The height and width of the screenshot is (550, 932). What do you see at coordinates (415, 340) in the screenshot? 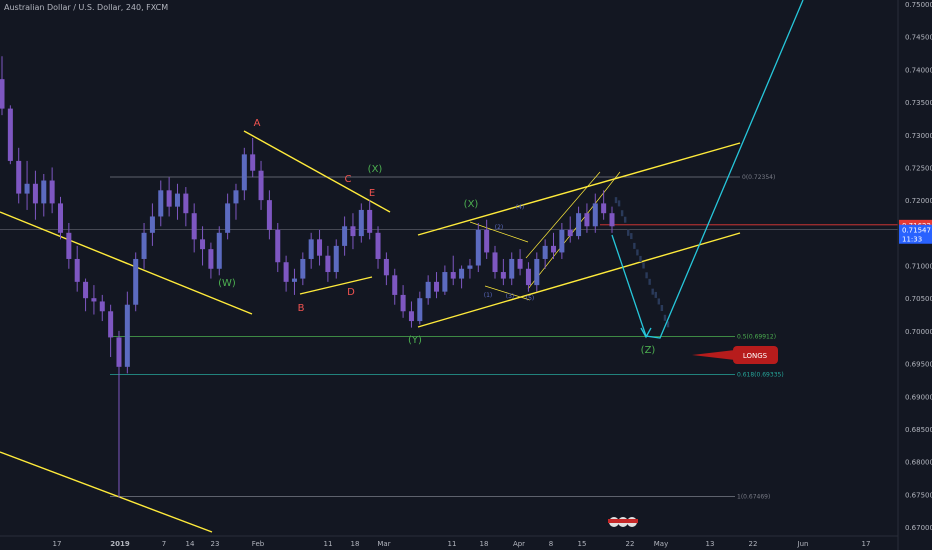
I see `wave-label: (Y)` at bounding box center [415, 340].